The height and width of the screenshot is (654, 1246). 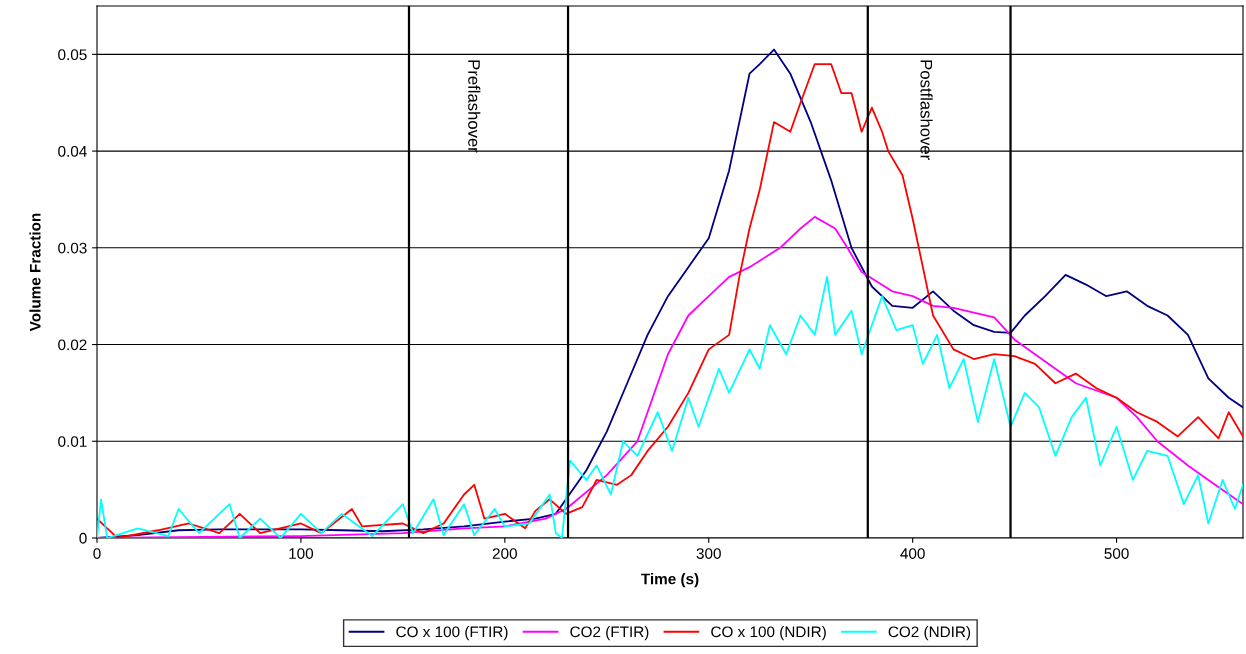 I want to click on y-tick-label: 0.03, so click(x=72, y=248).